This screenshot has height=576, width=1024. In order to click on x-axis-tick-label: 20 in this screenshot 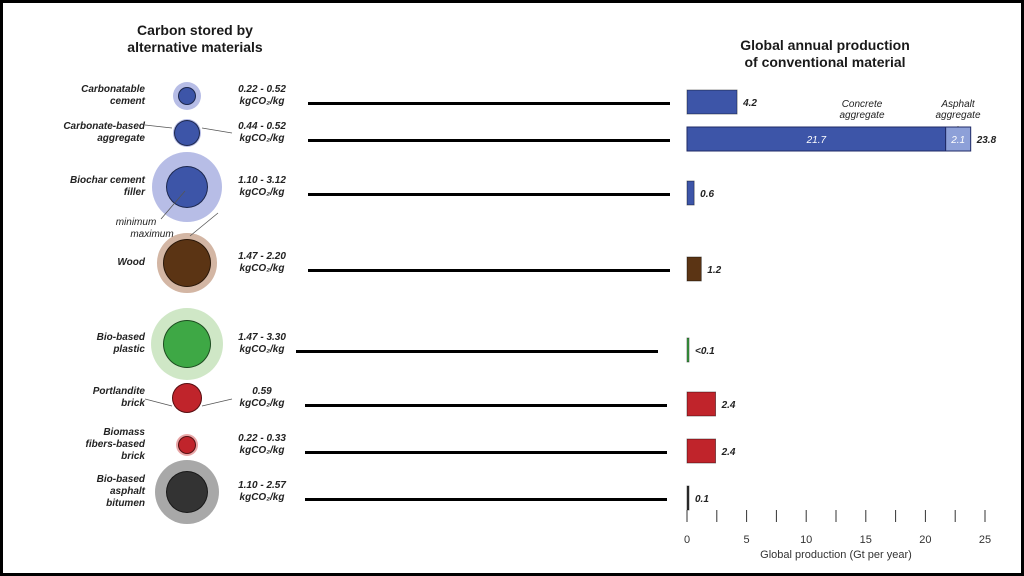, I will do `click(925, 540)`.